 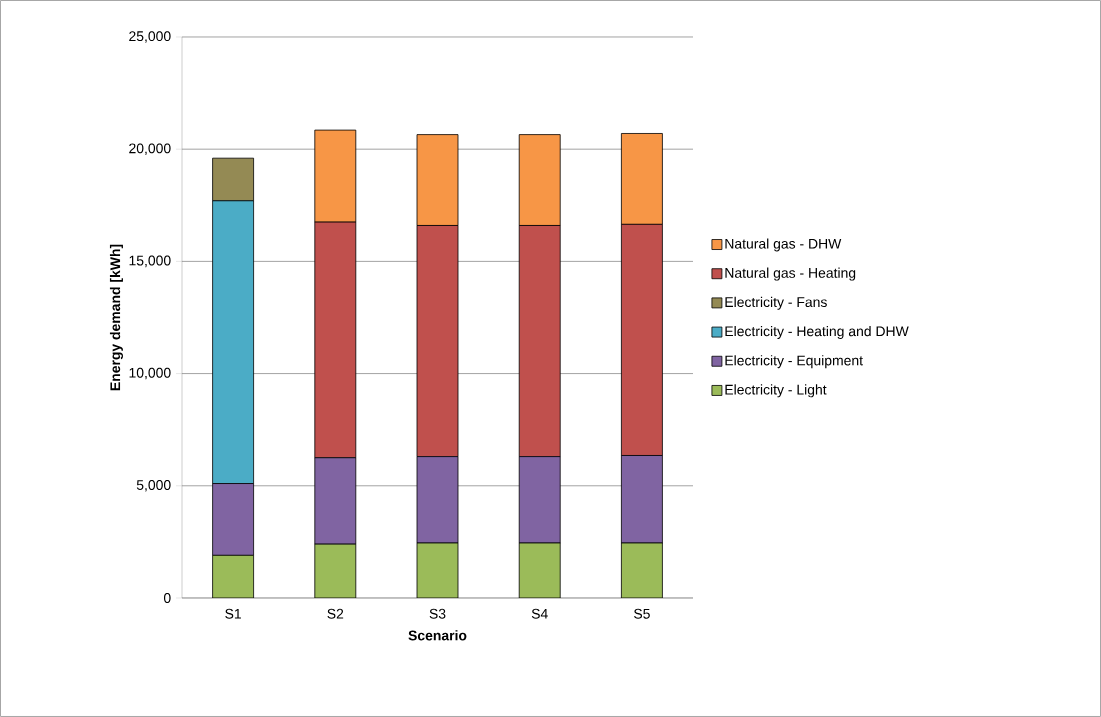 I want to click on x-tick-label: S1, so click(x=233, y=613).